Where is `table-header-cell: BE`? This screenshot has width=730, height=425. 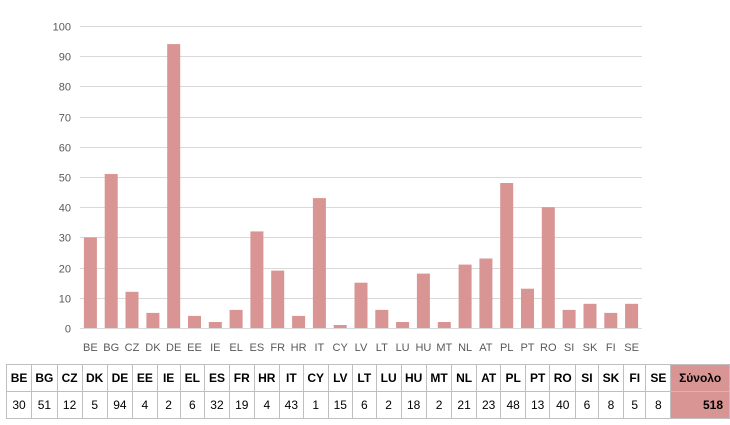 table-header-cell: BE is located at coordinates (19, 378).